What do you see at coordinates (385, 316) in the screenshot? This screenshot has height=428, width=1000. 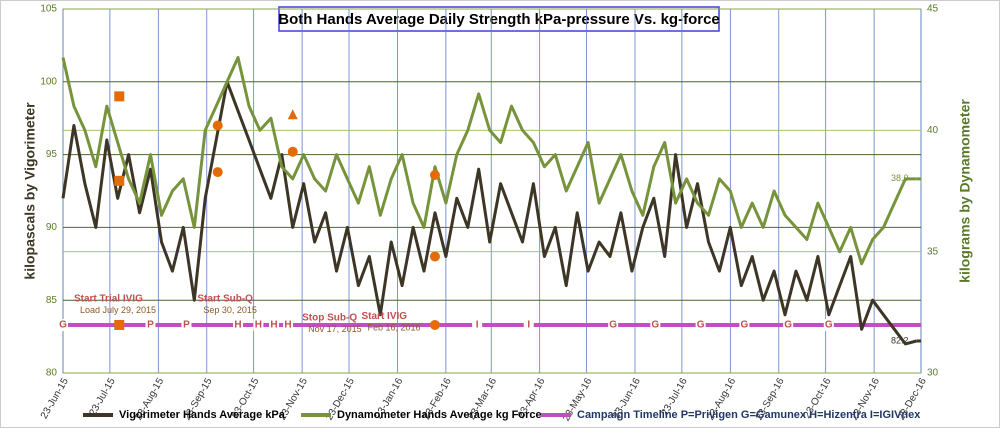 I see `annotation: Start IVIG` at bounding box center [385, 316].